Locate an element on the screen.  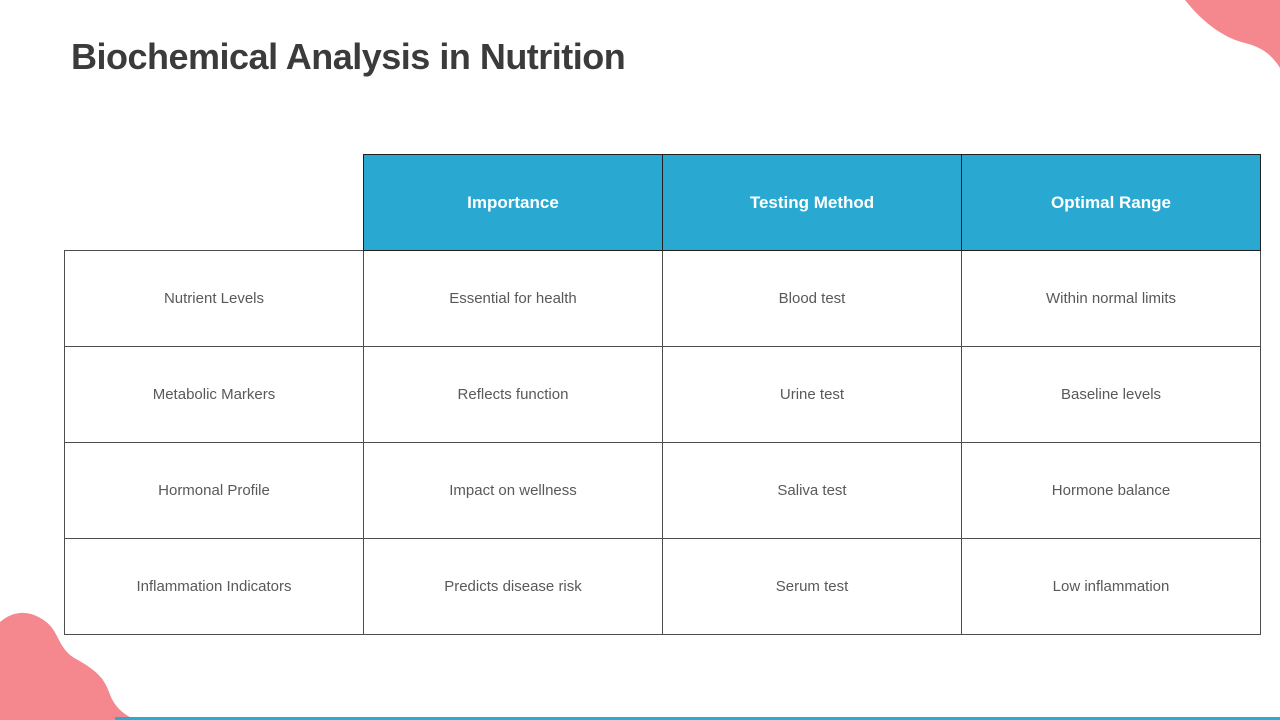
table-cell: Serum test is located at coordinates (812, 586).